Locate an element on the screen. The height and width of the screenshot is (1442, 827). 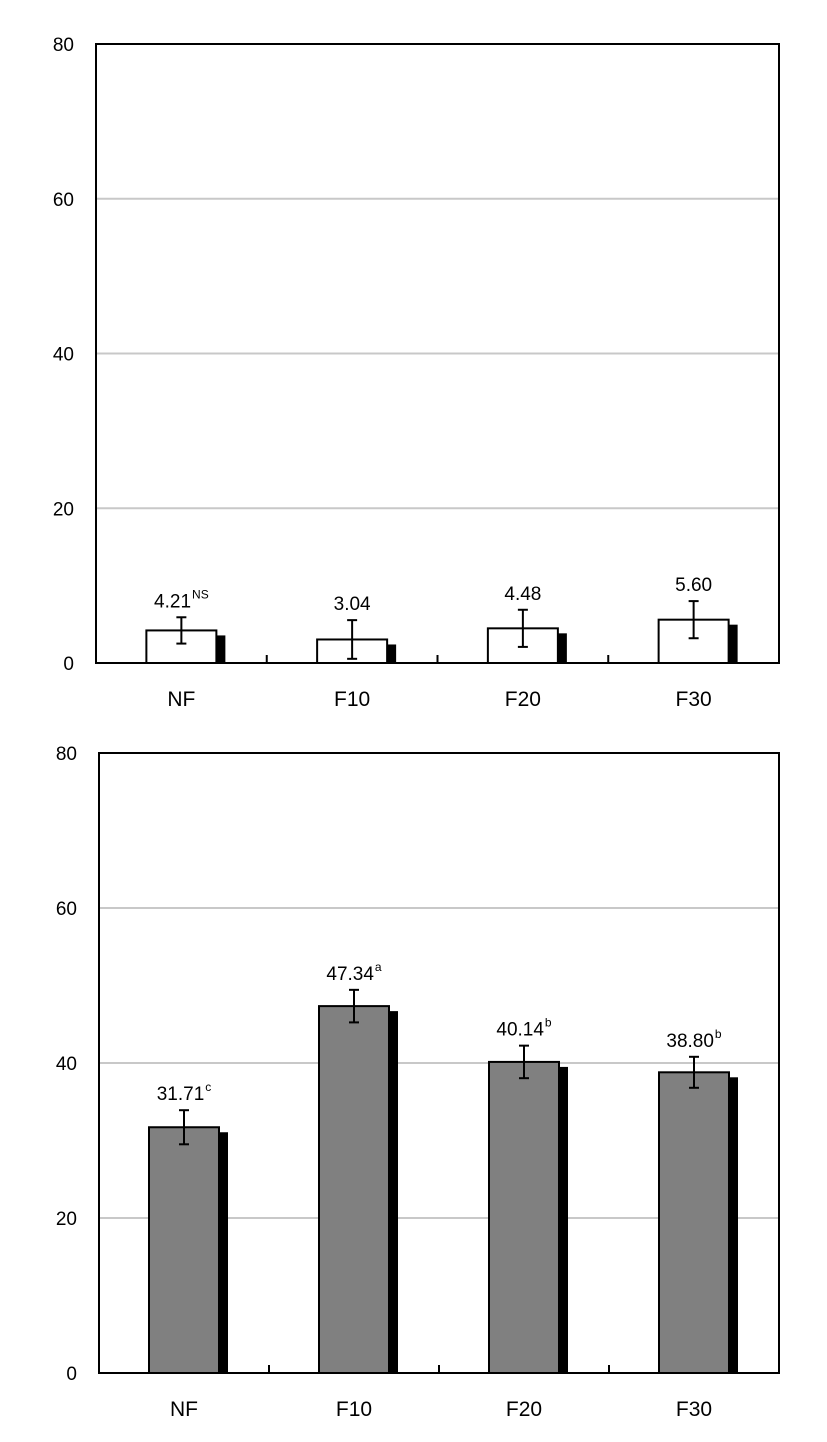
bar-F20 is located at coordinates (524, 1217).